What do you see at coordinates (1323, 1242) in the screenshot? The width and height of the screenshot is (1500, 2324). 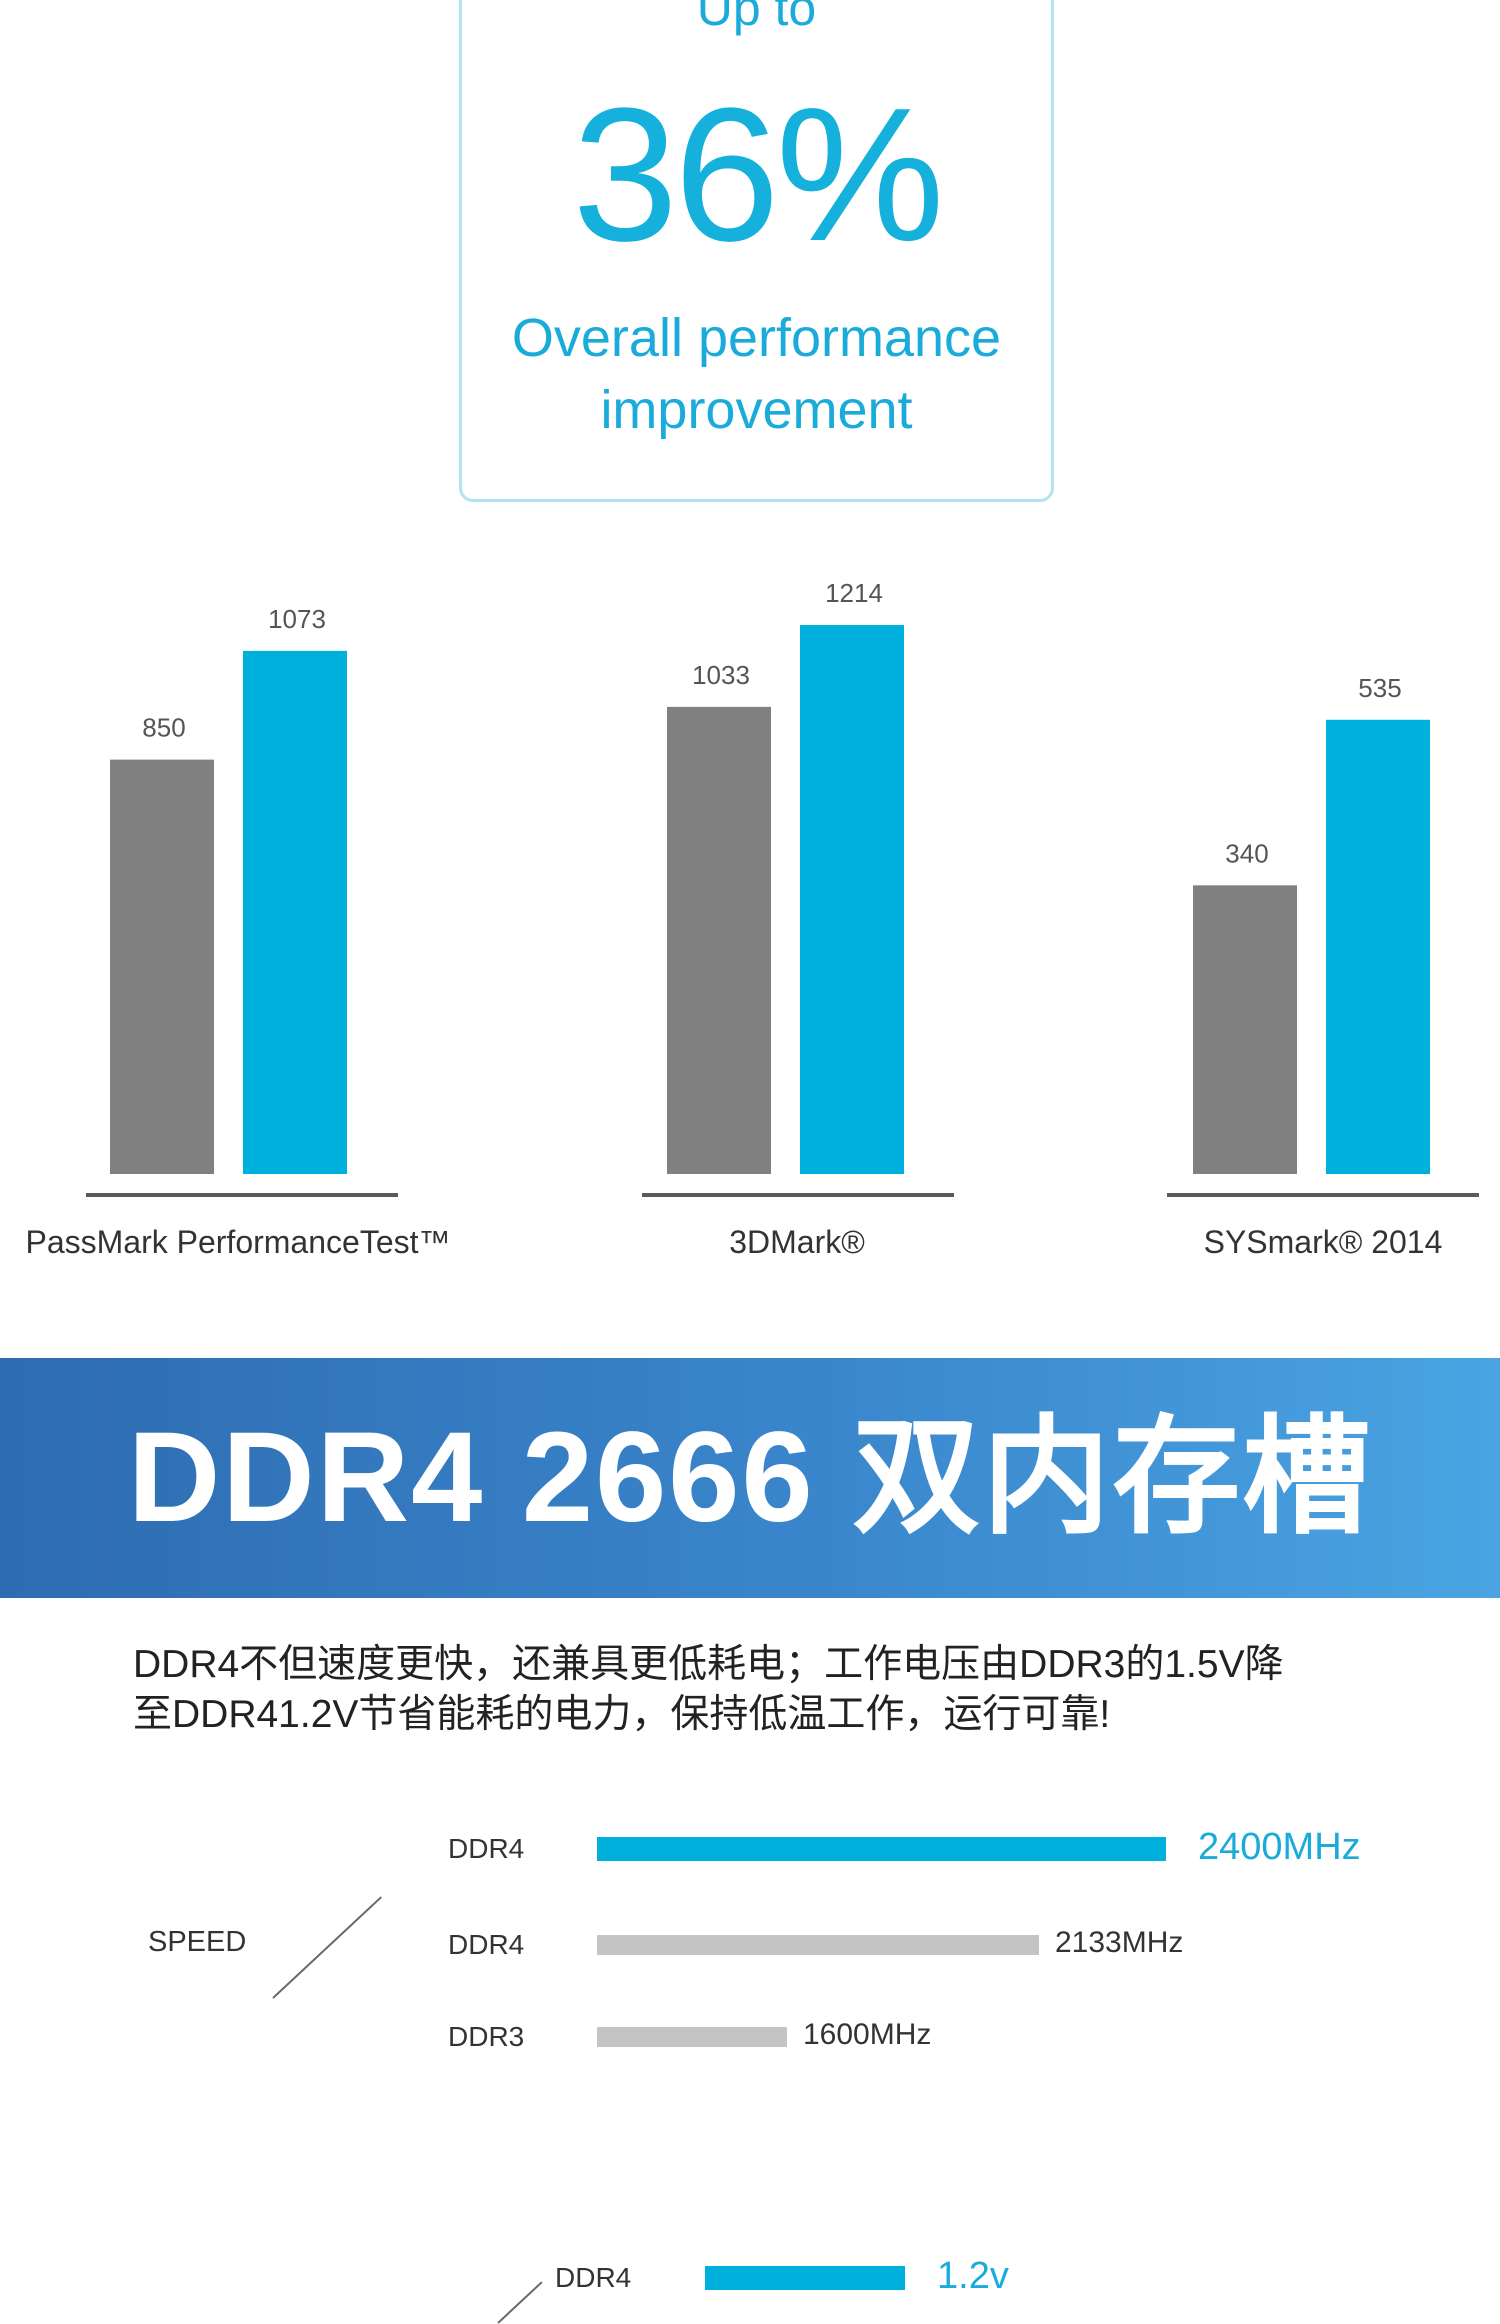 I see `benchmark-category-label: SYSmark® 2014` at bounding box center [1323, 1242].